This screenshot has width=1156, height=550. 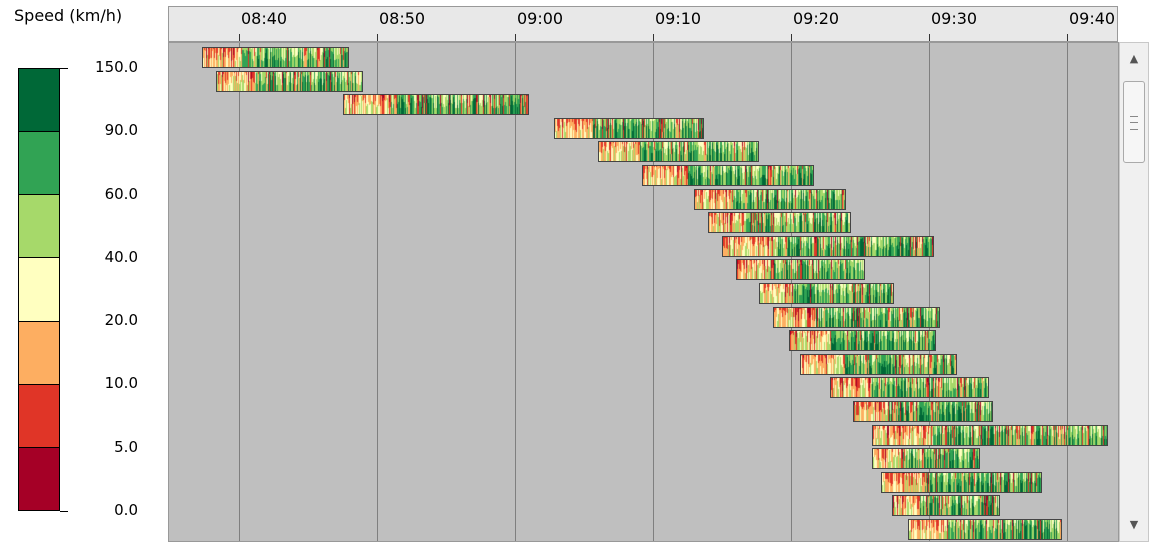 What do you see at coordinates (121, 383) in the screenshot?
I see `legend-tick-label: 10.0` at bounding box center [121, 383].